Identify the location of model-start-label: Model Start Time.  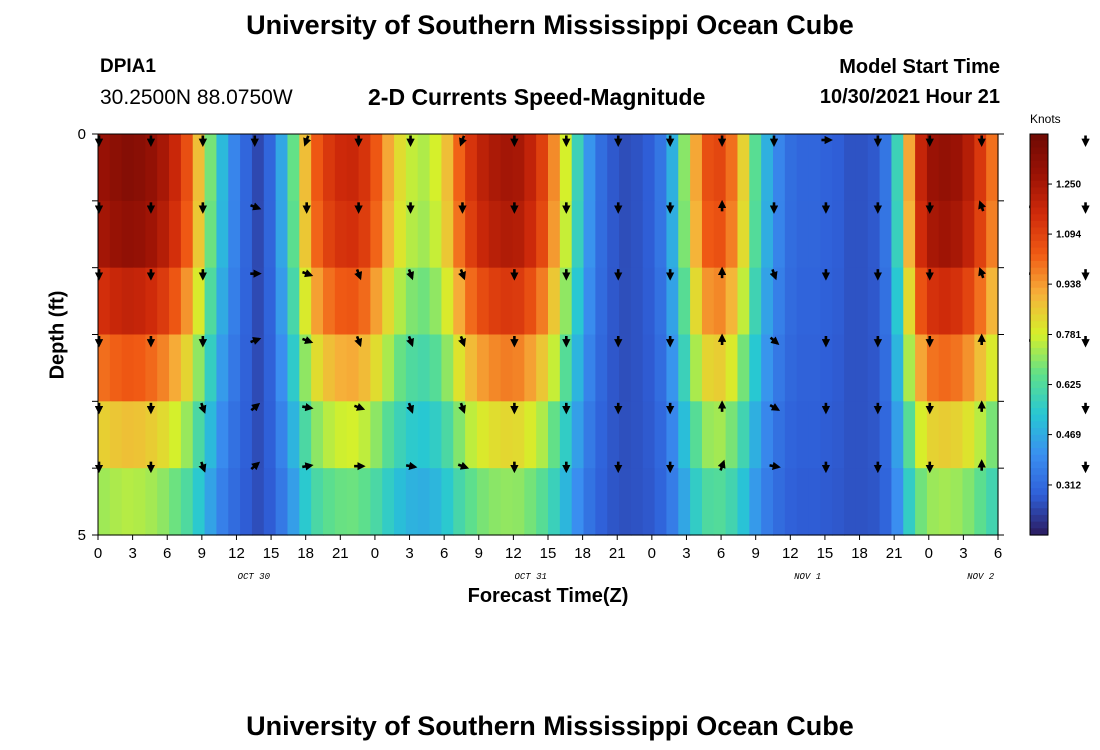
(919, 67).